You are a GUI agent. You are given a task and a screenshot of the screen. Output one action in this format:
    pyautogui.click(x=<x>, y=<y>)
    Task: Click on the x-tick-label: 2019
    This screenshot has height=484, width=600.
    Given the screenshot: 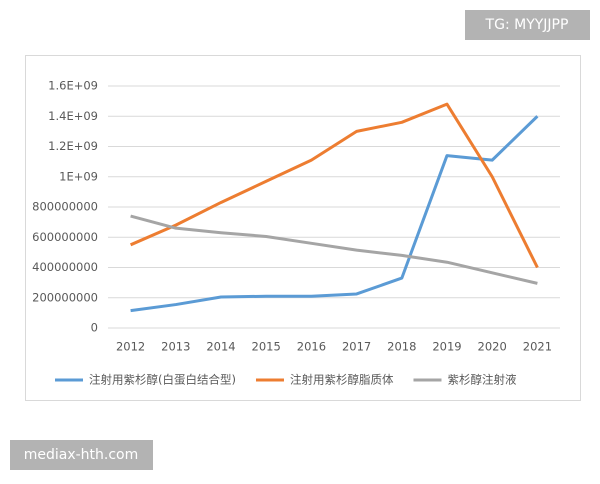 What is the action you would take?
    pyautogui.click(x=446, y=347)
    